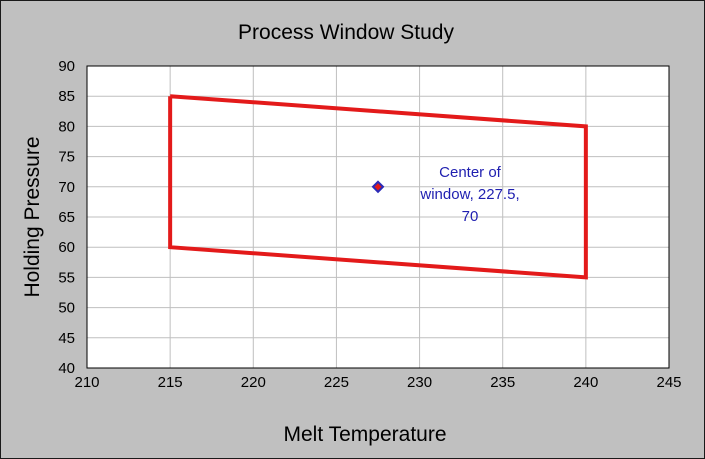  What do you see at coordinates (66, 247) in the screenshot?
I see `y-tick-label: 60` at bounding box center [66, 247].